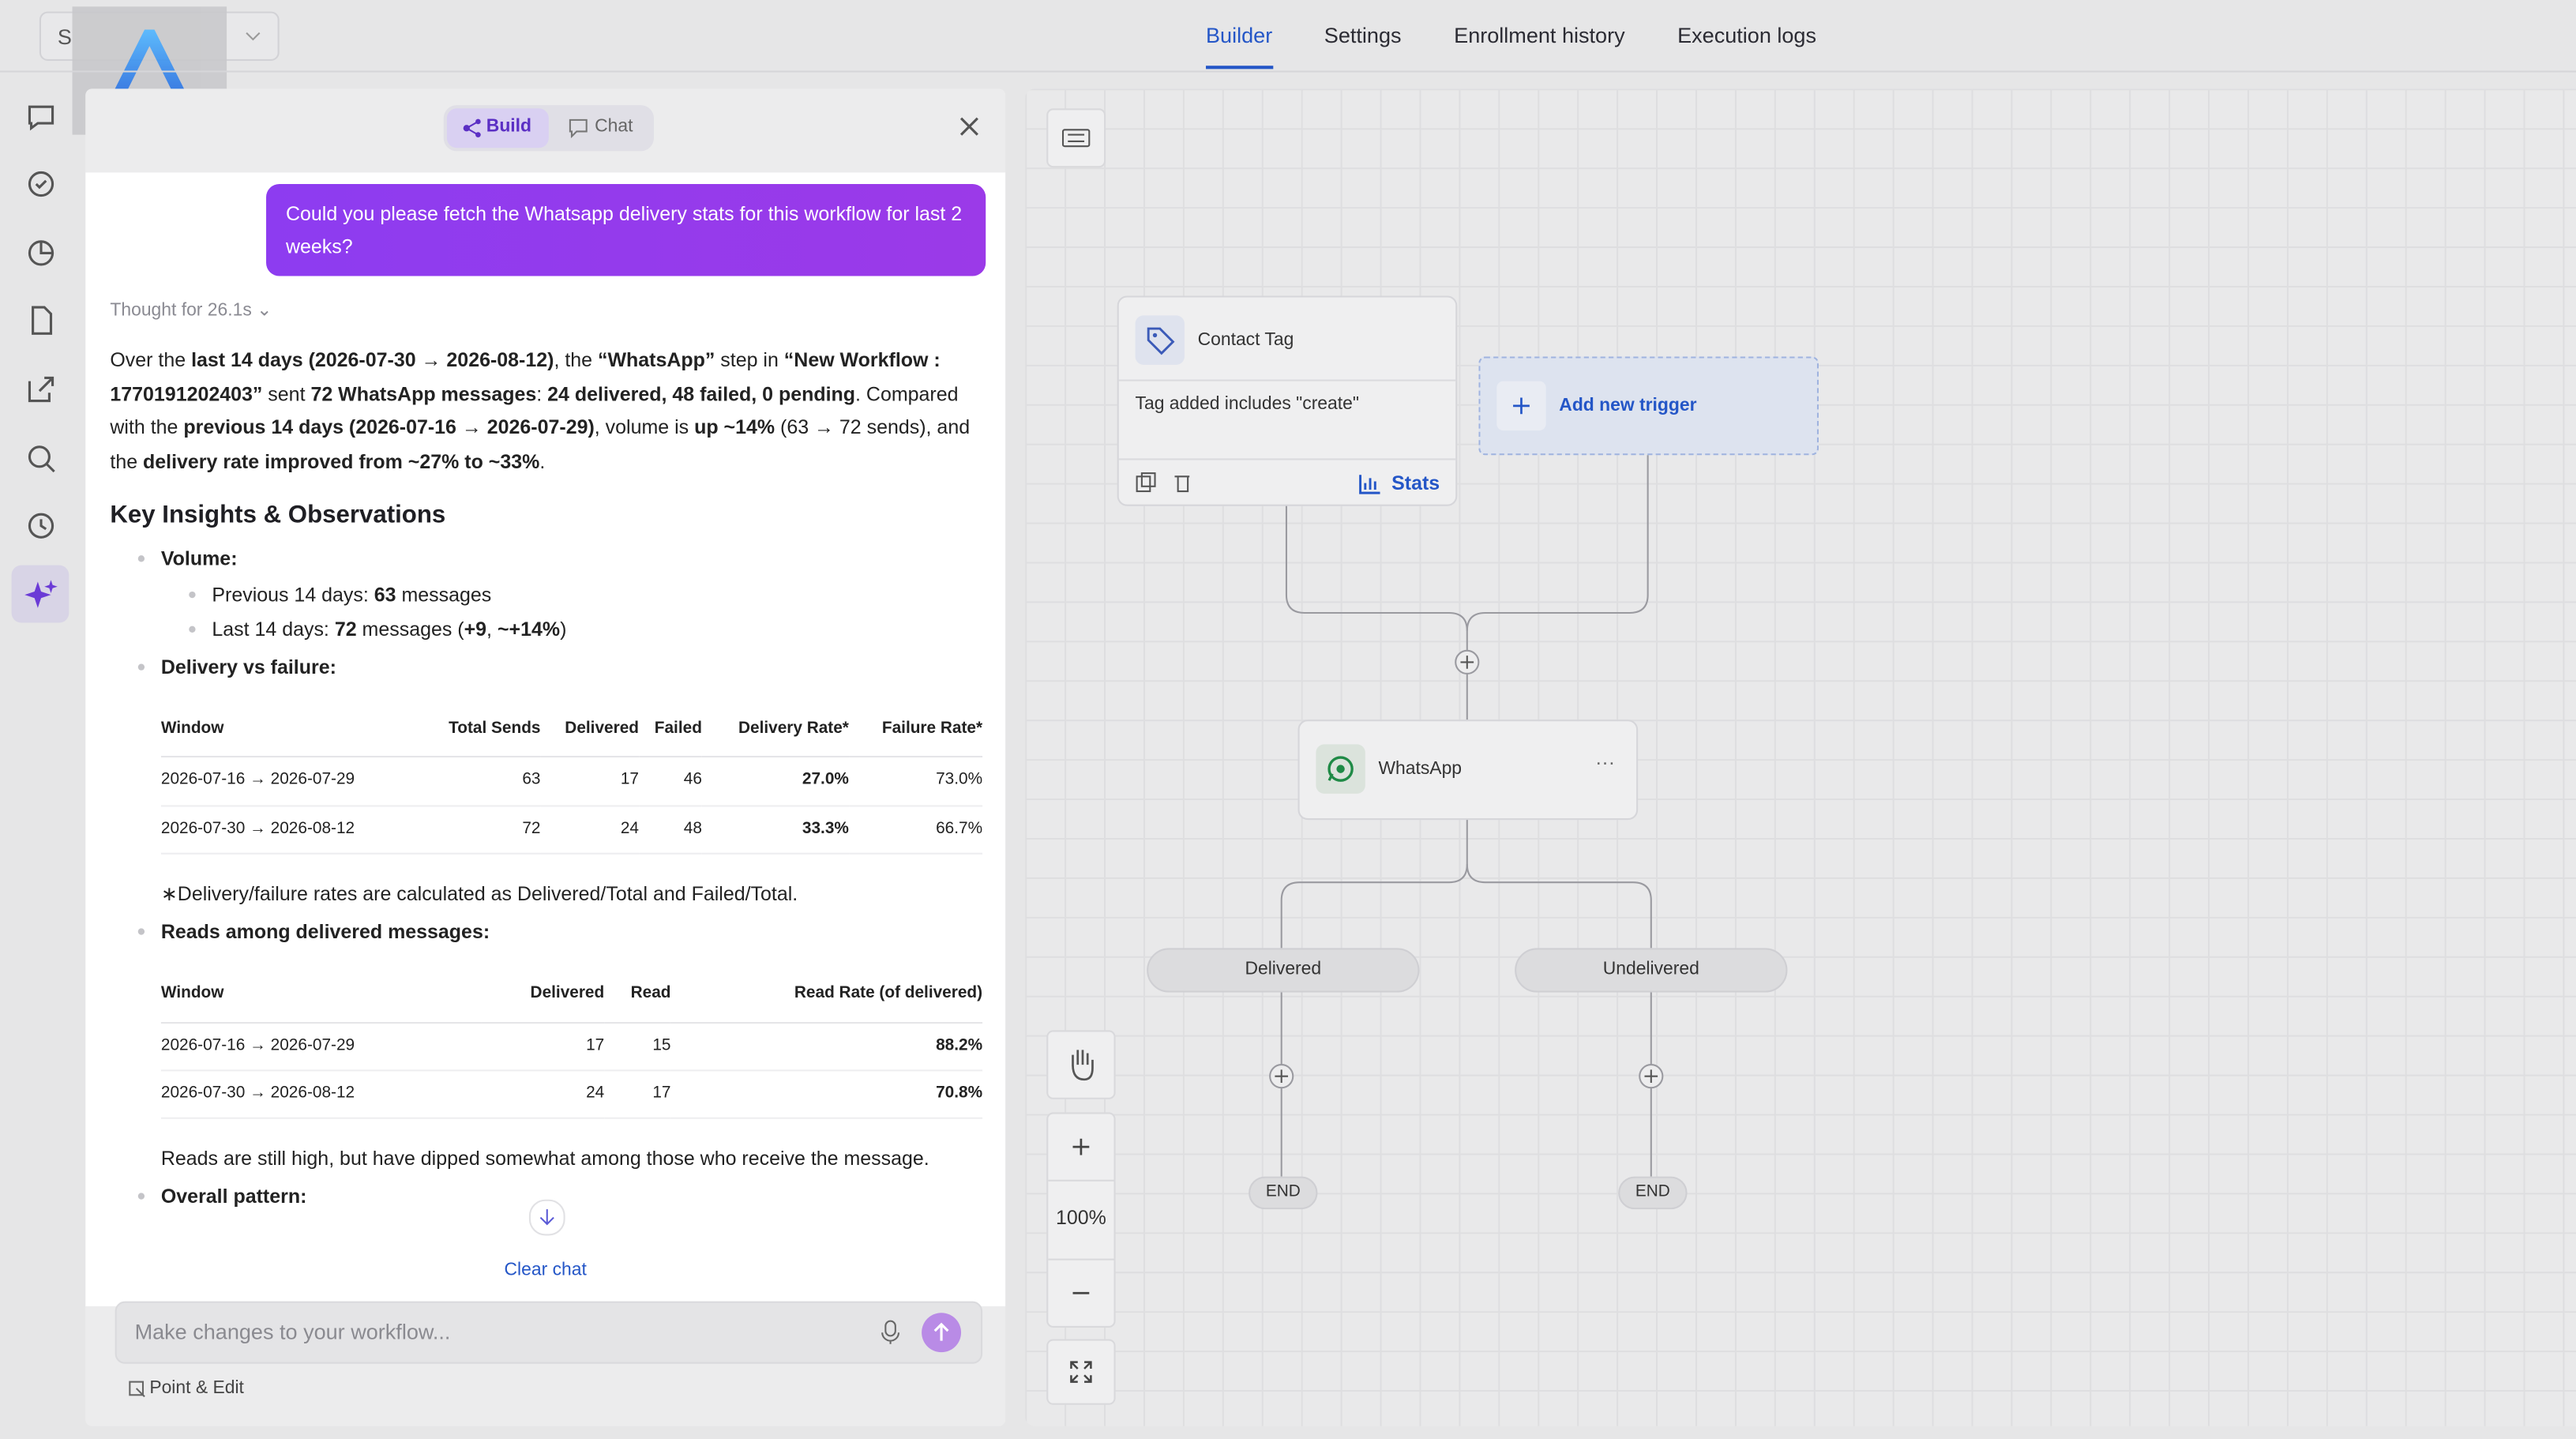 The image size is (2576, 1439). I want to click on text: , volume is, so click(644, 427).